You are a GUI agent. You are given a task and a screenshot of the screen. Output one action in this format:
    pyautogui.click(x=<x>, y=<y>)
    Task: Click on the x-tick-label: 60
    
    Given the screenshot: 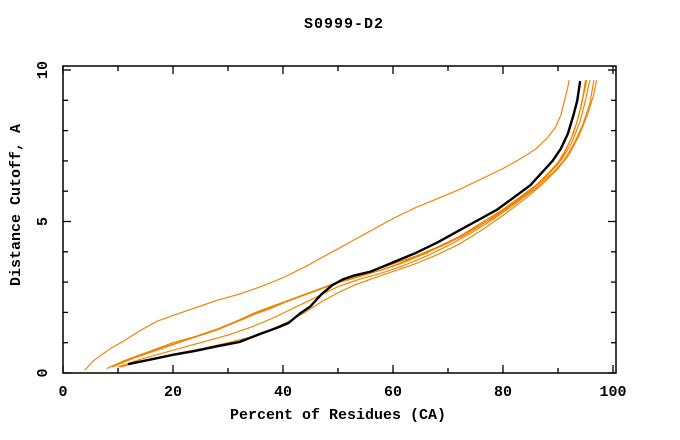 What is the action you would take?
    pyautogui.click(x=393, y=392)
    